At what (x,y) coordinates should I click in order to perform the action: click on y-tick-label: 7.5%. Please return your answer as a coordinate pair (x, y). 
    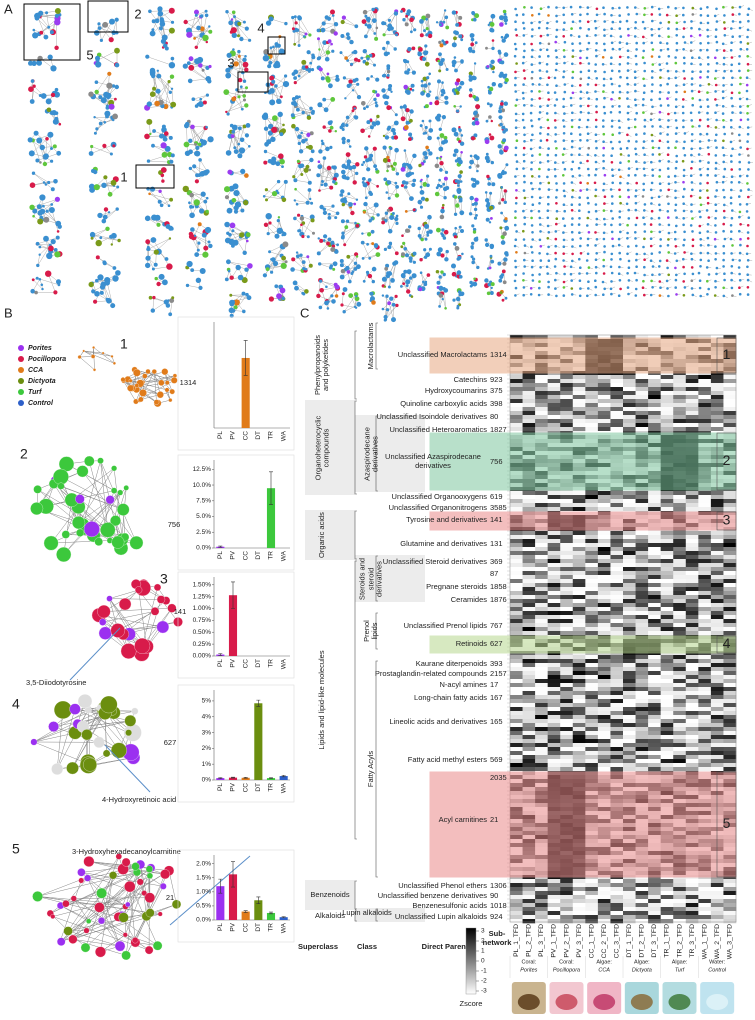
    Looking at the image, I should click on (203, 500).